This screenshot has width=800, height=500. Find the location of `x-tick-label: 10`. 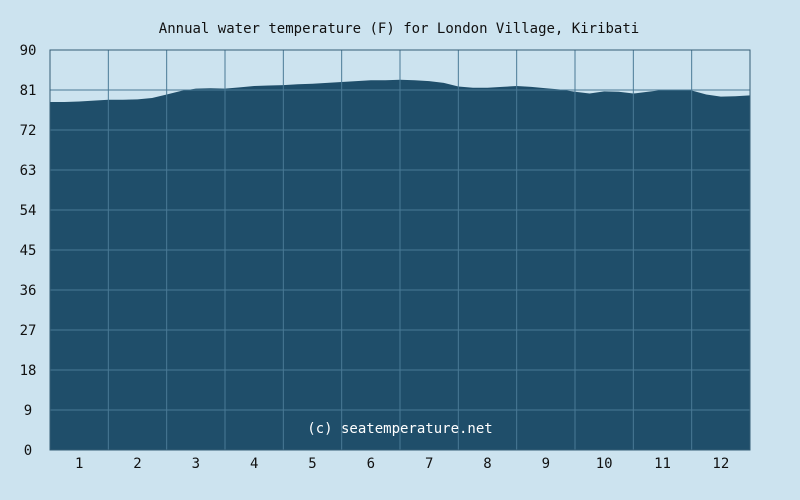

x-tick-label: 10 is located at coordinates (604, 464).